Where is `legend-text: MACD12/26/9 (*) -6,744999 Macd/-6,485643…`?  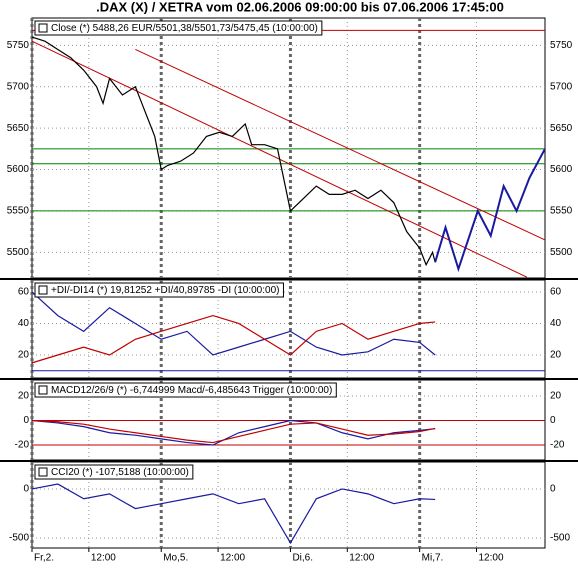
legend-text: MACD12/26/9 (*) -6,744999 Macd/-6,485643… is located at coordinates (191, 390).